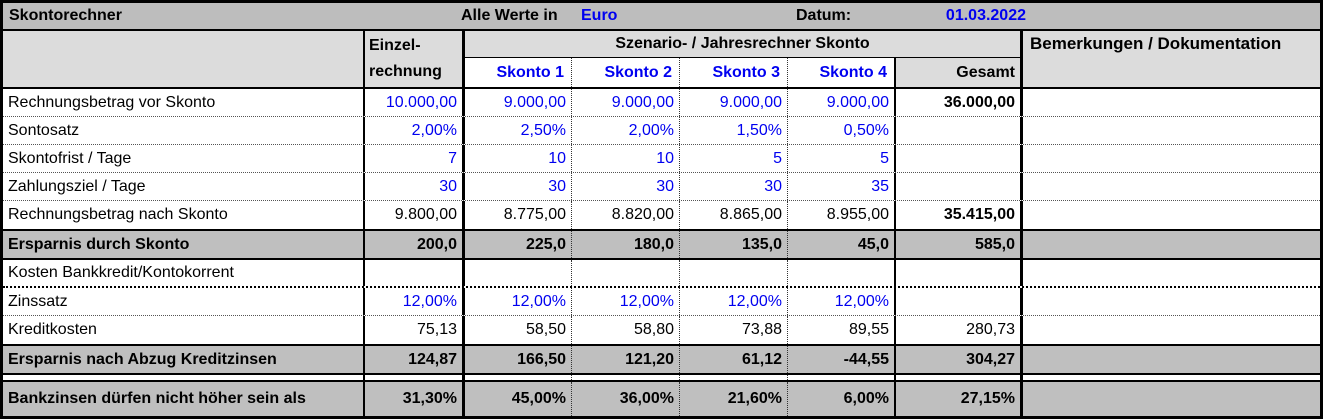 Image resolution: width=1323 pixels, height=419 pixels. Describe the element at coordinates (184, 130) in the screenshot. I see `row-label: Sontosatz` at that location.